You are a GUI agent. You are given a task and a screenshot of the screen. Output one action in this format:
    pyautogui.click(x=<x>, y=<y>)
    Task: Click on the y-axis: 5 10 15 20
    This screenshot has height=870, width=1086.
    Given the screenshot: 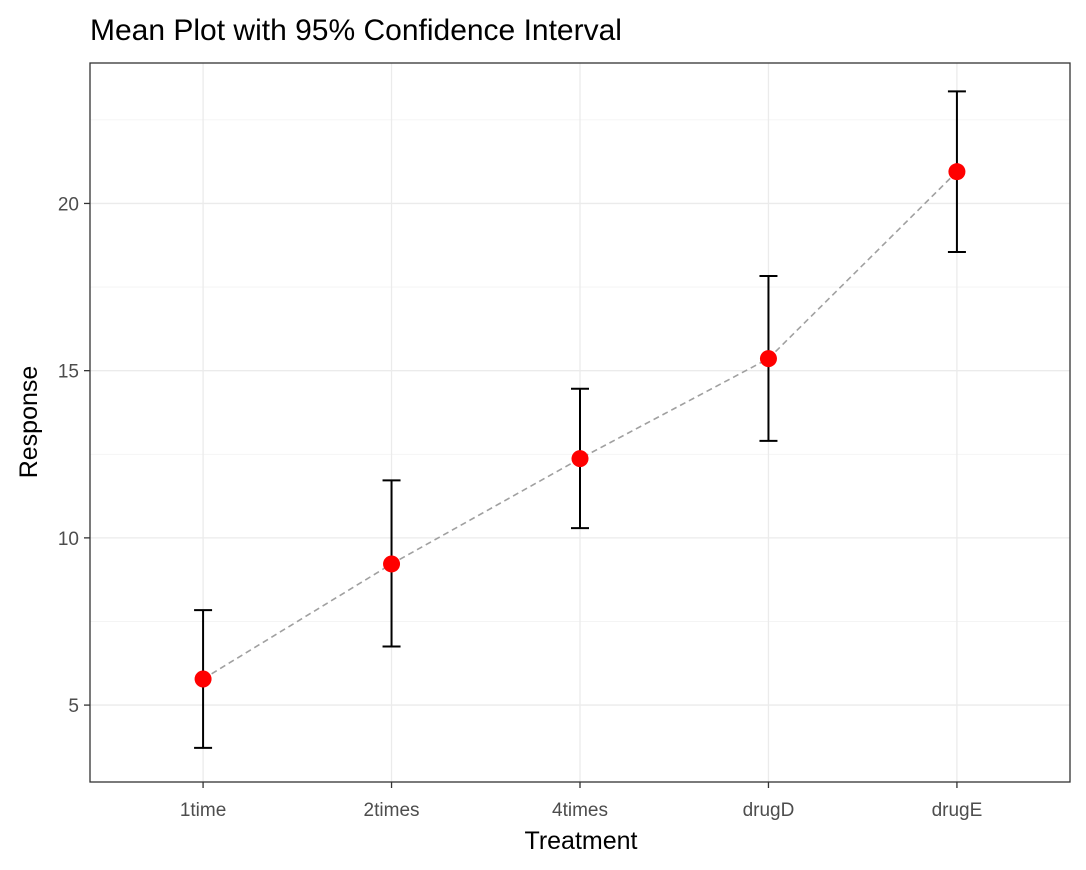 What is the action you would take?
    pyautogui.click(x=74, y=455)
    